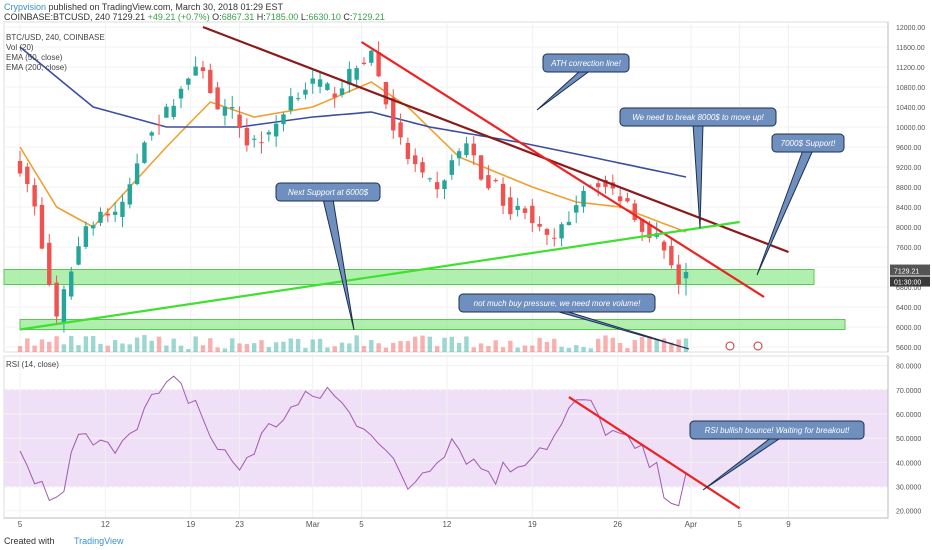 The image size is (932, 550). I want to click on high-label: H:, so click(261, 17).